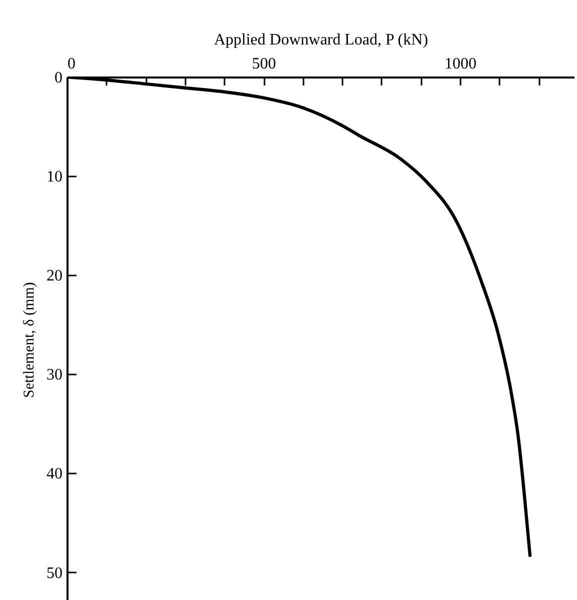  What do you see at coordinates (58, 78) in the screenshot?
I see `y-tick-label: 0` at bounding box center [58, 78].